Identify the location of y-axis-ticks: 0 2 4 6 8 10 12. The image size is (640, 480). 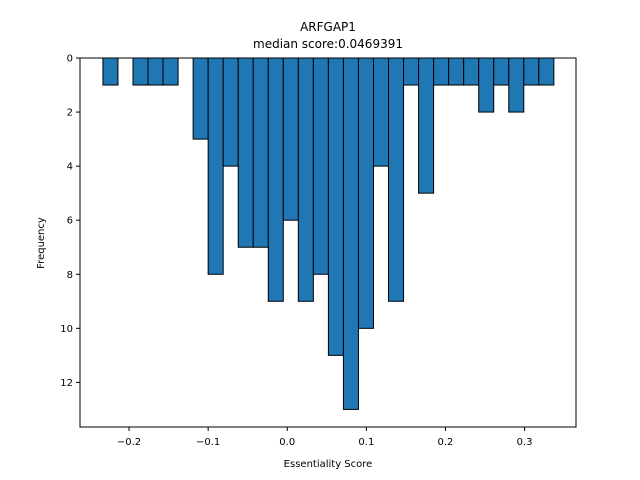
(70, 221).